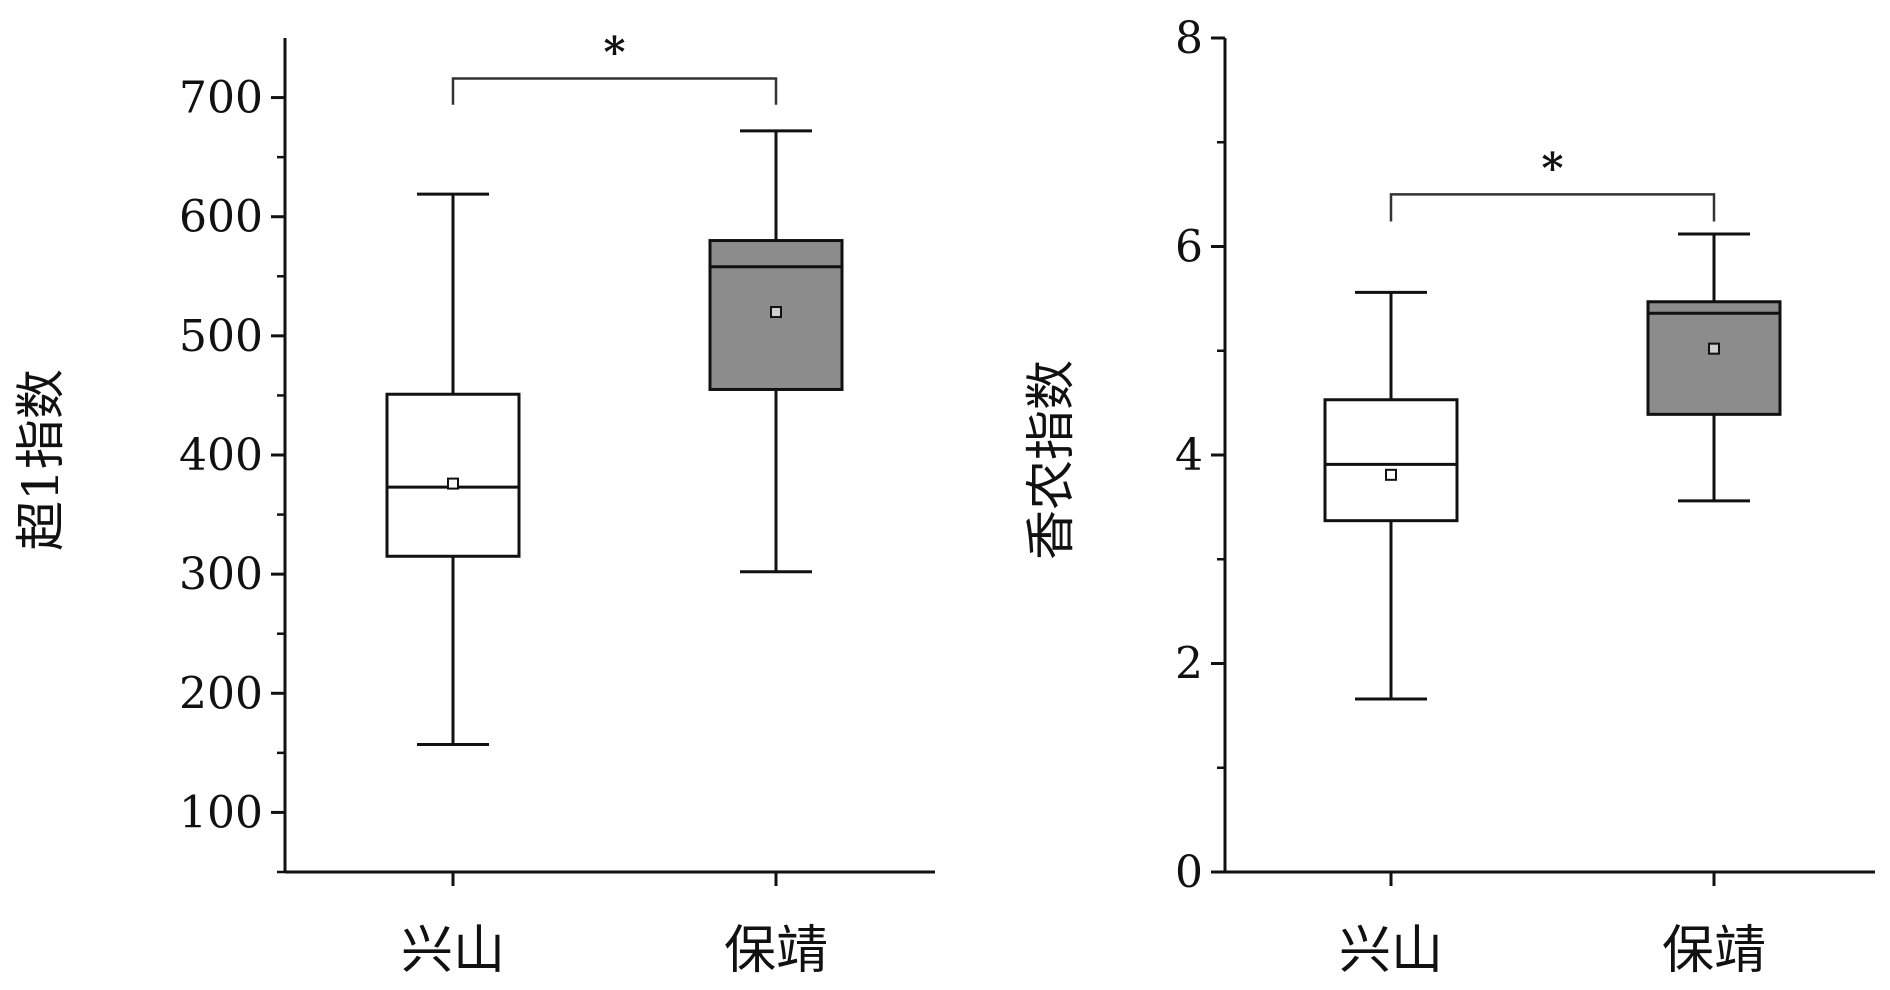  I want to click on y-tick-label: 2, so click(1189, 664).